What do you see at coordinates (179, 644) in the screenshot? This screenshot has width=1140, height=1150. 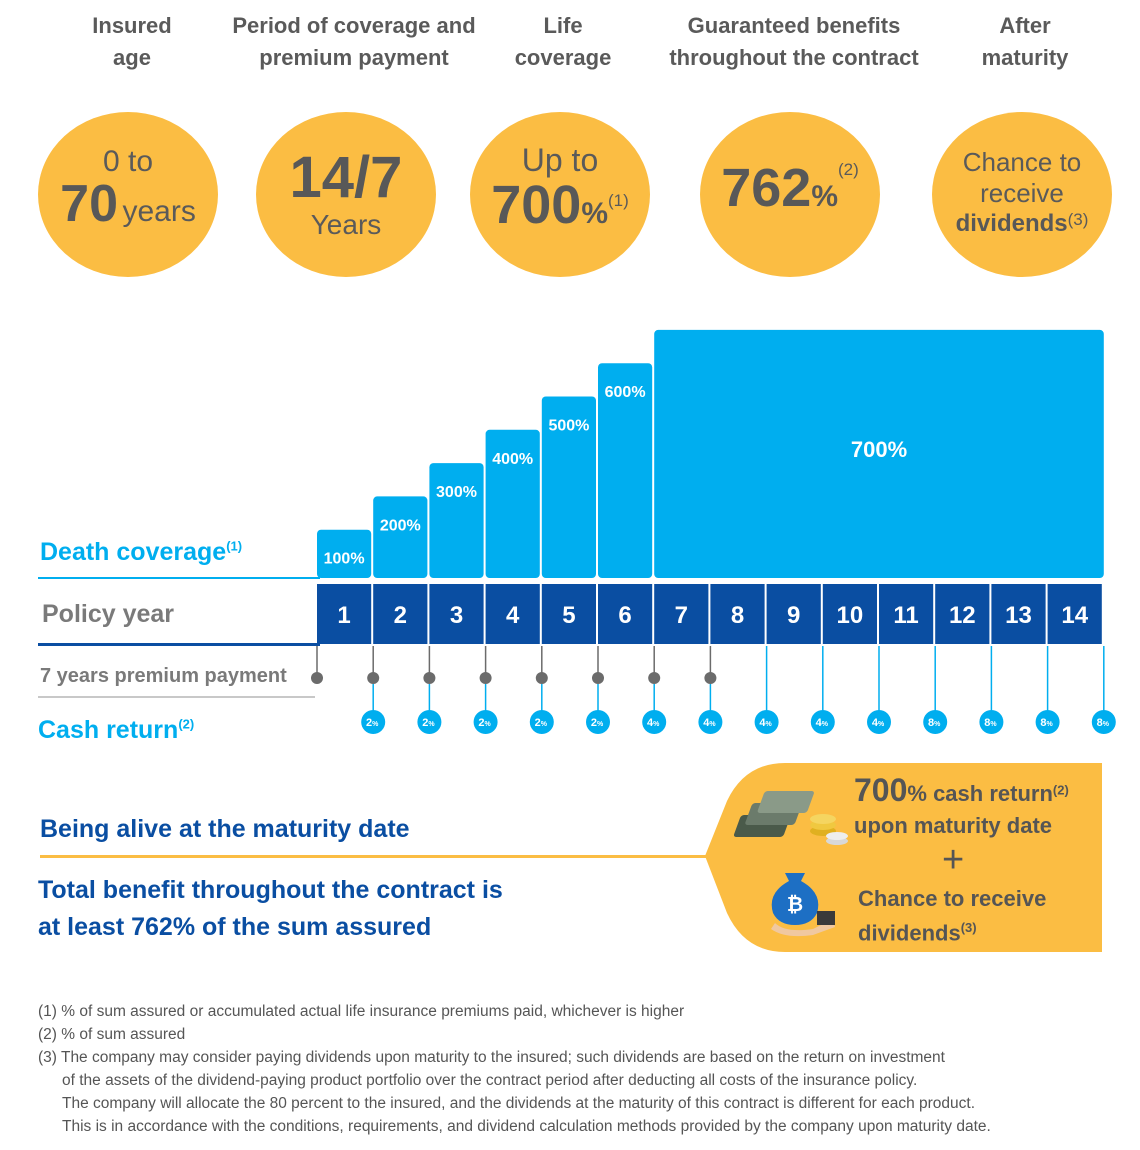 I see `policy-year-underline` at bounding box center [179, 644].